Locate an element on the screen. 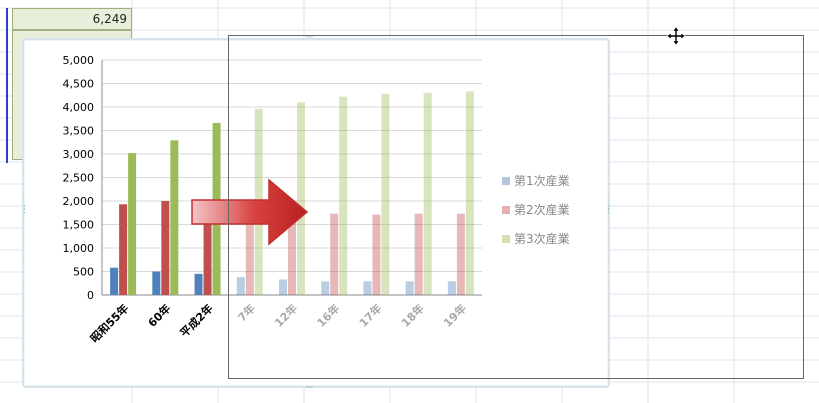 Image resolution: width=819 pixels, height=403 pixels. resize-handle-left: ⋮ is located at coordinates (24, 210).